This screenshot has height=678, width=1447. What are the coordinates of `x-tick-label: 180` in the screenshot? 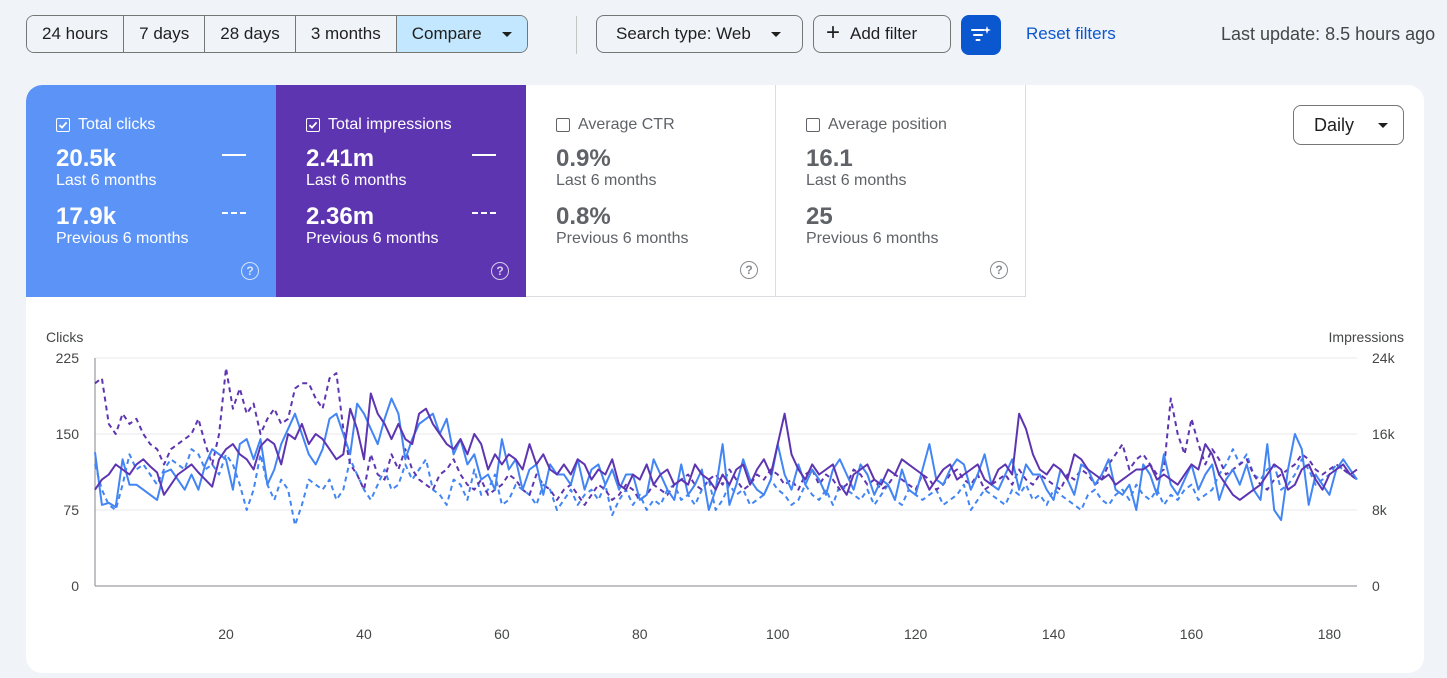 It's located at (1330, 634).